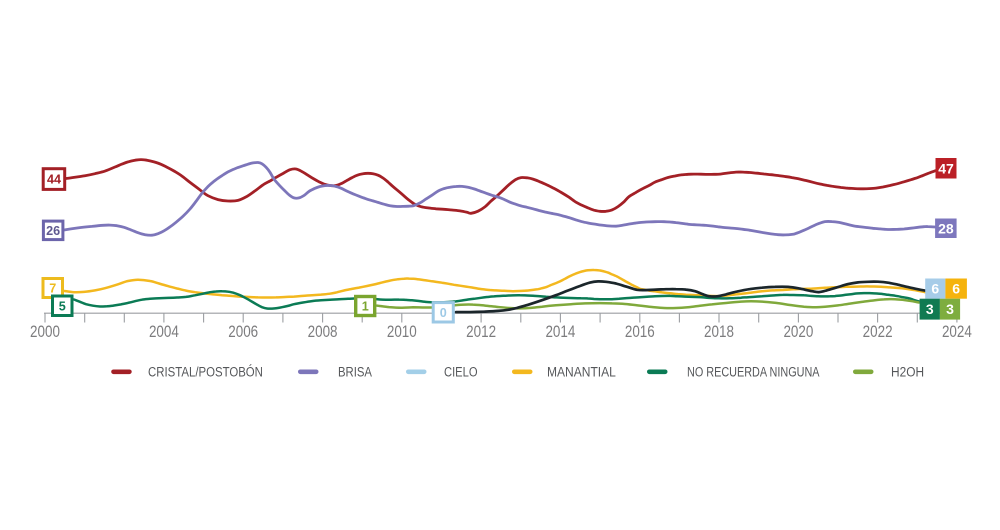 The image size is (1000, 530). I want to click on svg-text: 28, so click(946, 228).